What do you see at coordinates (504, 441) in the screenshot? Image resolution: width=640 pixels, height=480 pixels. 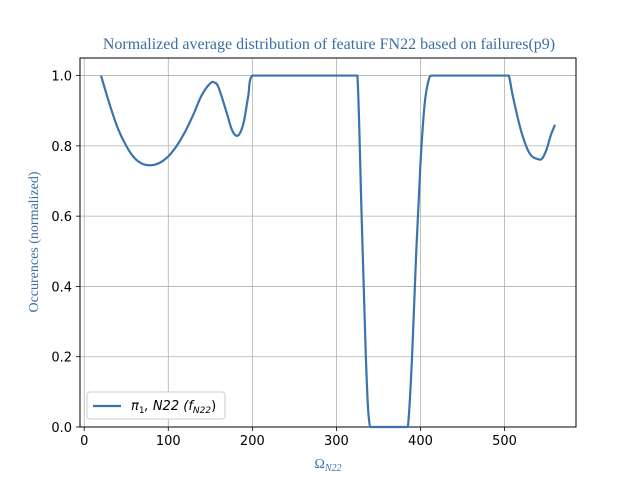 I see `x-tick-label: 500` at bounding box center [504, 441].